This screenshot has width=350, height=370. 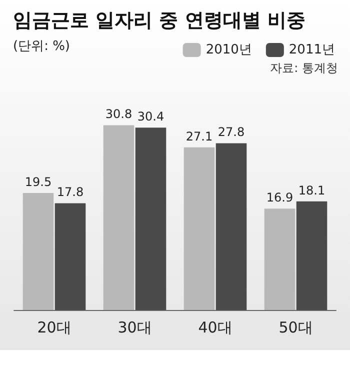 What do you see at coordinates (295, 327) in the screenshot?
I see `x-tick-label: 50대` at bounding box center [295, 327].